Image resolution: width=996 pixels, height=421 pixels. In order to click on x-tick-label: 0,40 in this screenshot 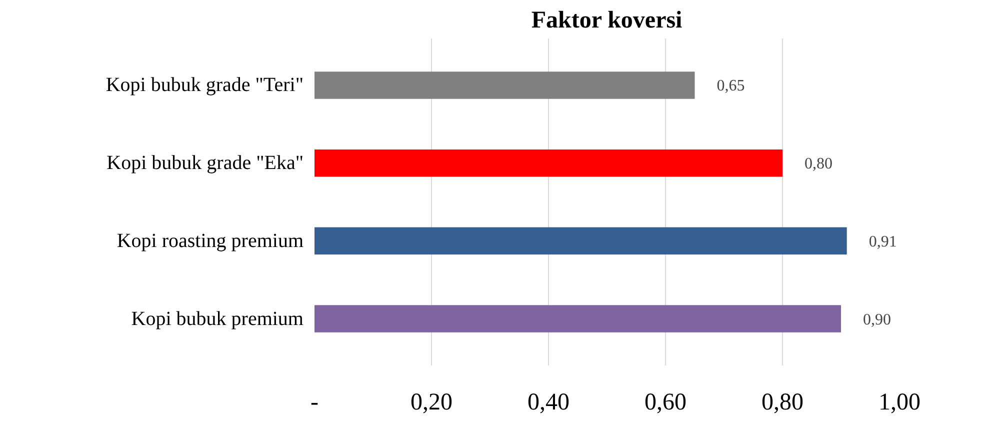, I will do `click(549, 403)`.